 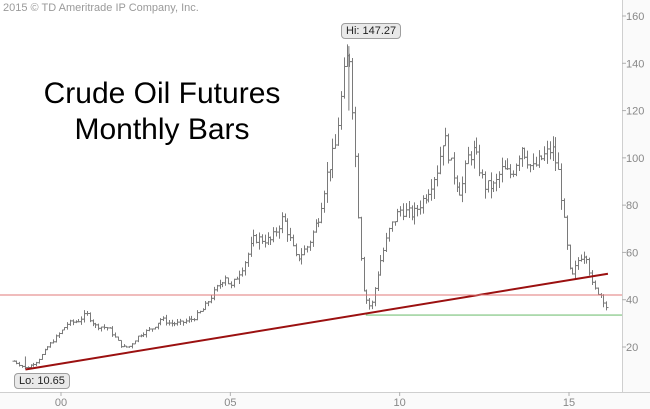 I want to click on chart-title-line-2: Monthly Bars, so click(x=162, y=129).